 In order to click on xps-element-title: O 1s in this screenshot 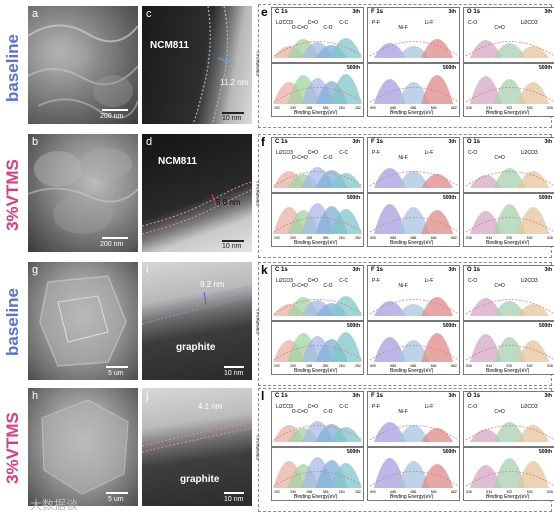, I will do `click(474, 270)`.